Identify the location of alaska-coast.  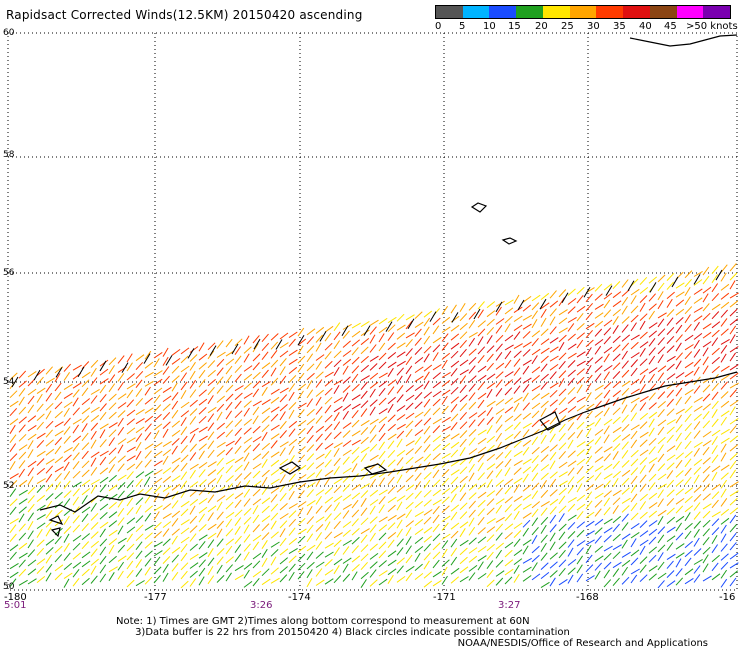
(683, 40).